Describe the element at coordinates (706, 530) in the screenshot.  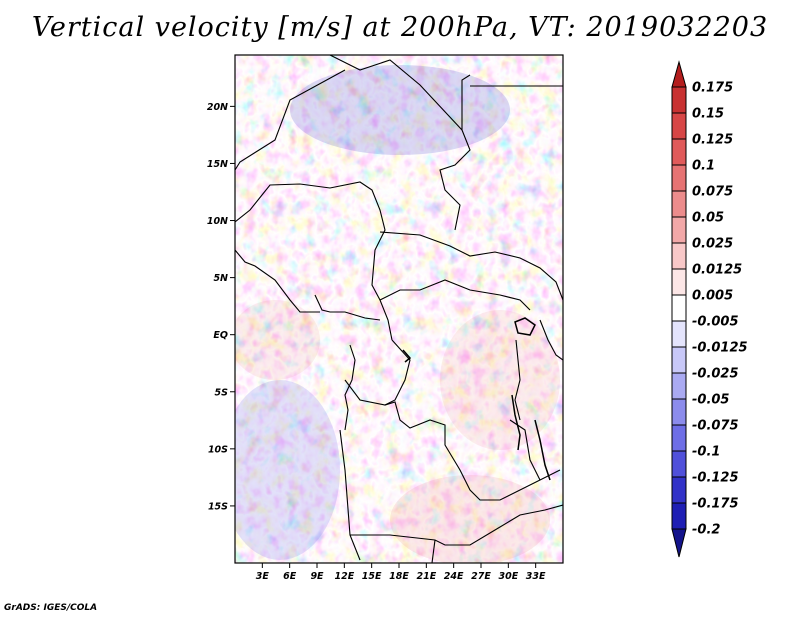
I see `colorbar-label: -0.2` at that location.